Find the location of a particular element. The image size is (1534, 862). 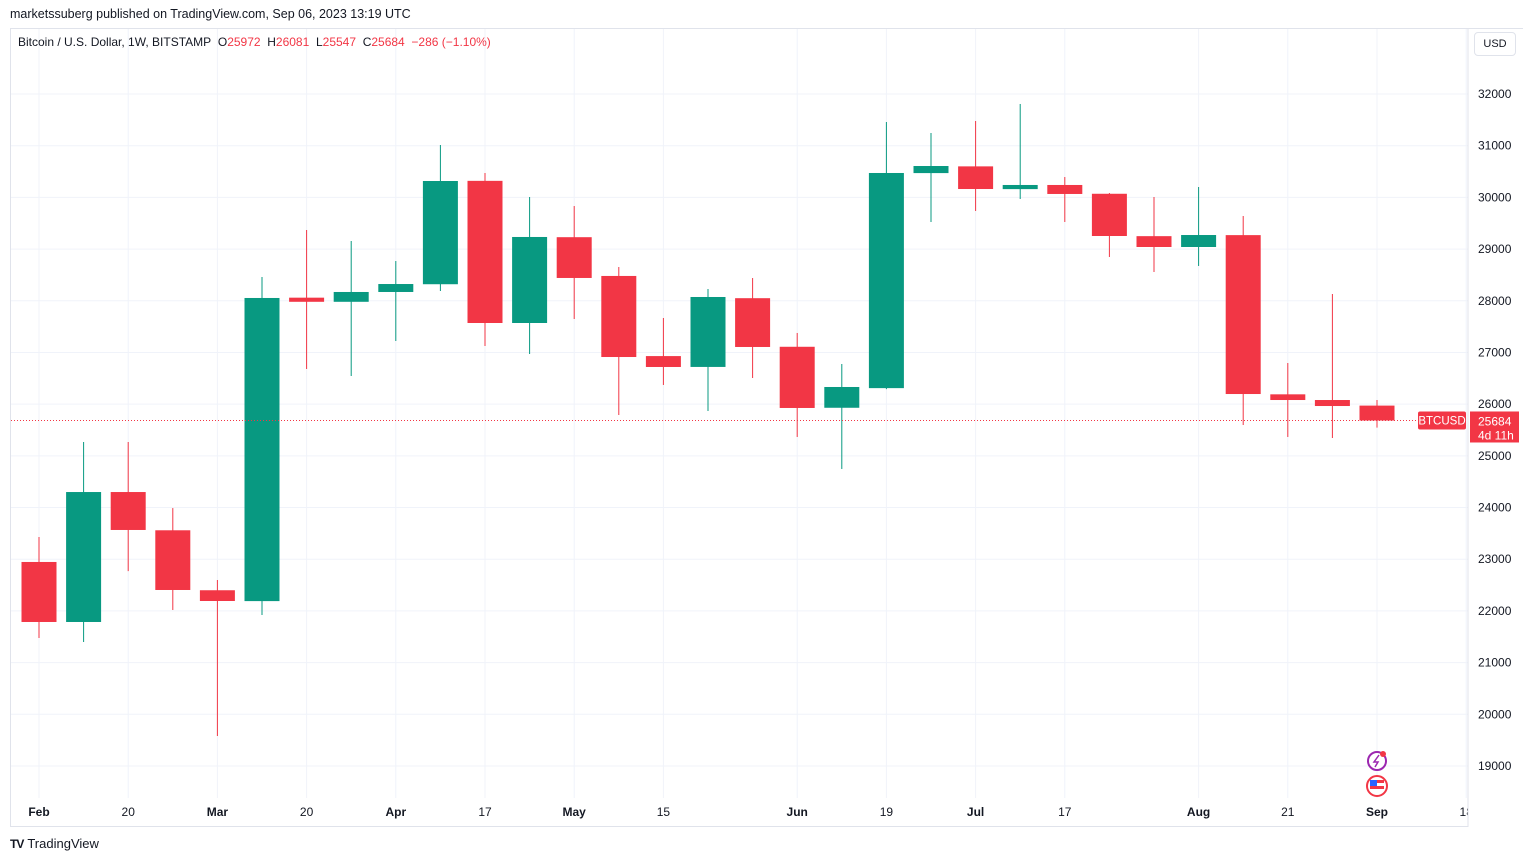

x-tick-label: Apr is located at coordinates (395, 812).